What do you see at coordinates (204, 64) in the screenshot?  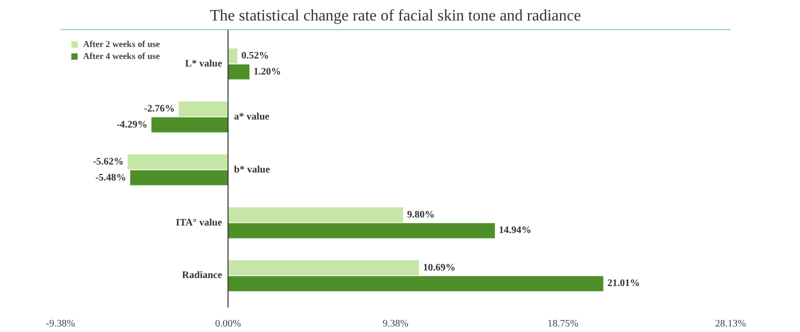 I see `y-tick-label: L* value` at bounding box center [204, 64].